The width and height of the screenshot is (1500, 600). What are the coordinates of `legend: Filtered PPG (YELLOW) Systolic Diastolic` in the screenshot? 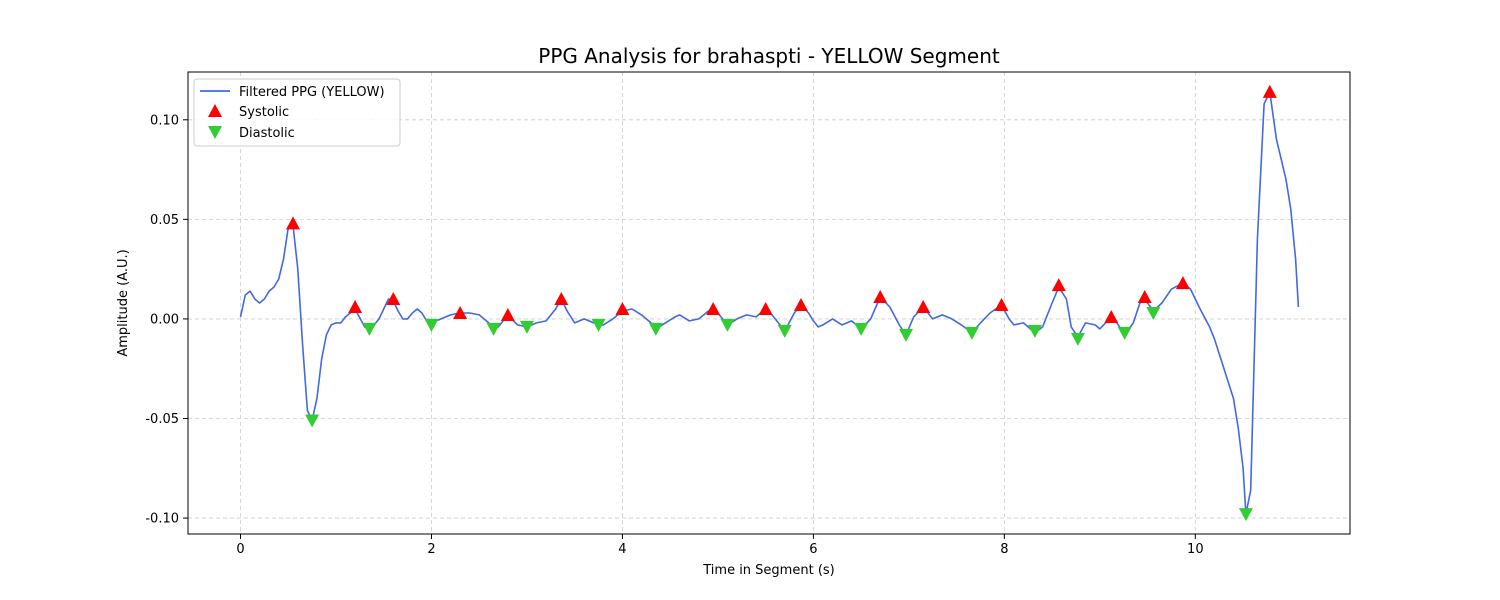 It's located at (297, 112).